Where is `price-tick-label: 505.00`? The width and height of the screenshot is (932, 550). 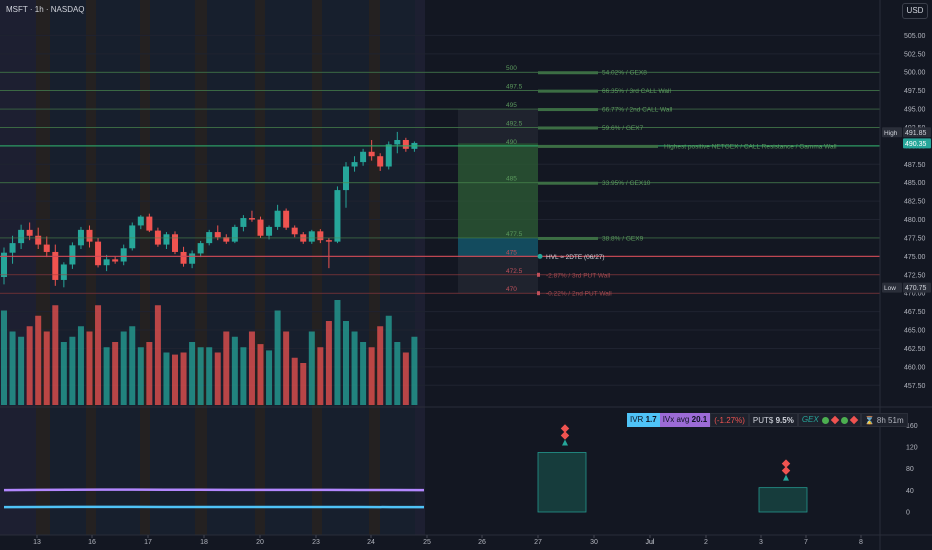
price-tick-label: 505.00 is located at coordinates (915, 36).